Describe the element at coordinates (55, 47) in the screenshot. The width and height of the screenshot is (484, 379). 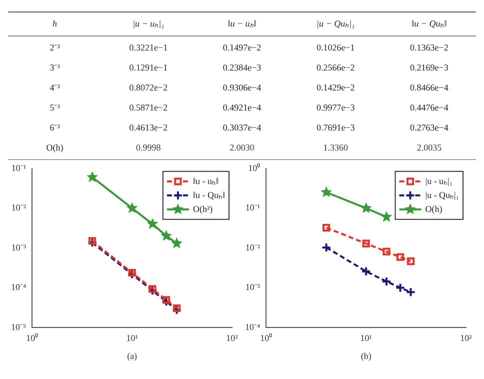
I see `y-tick-label: 2⁻³` at that location.